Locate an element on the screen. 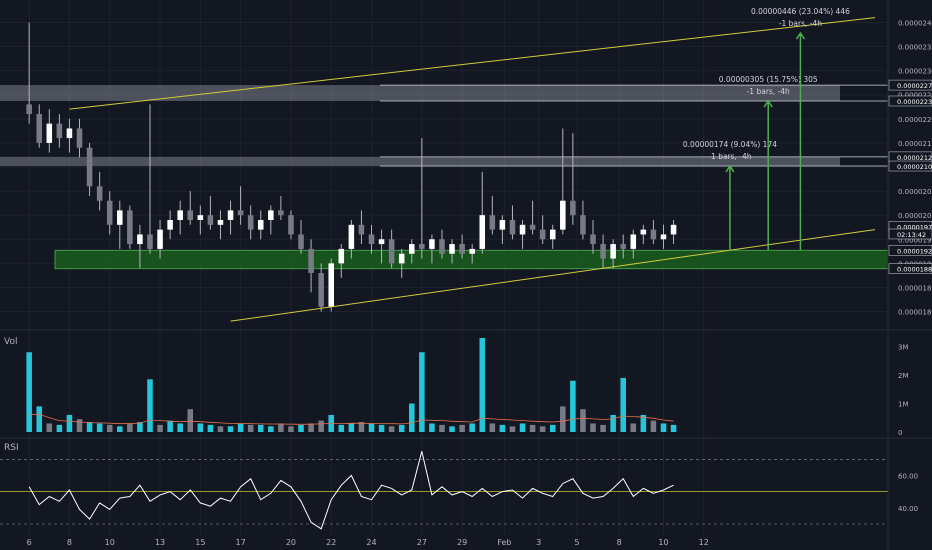  target-label: 0.00000446 (23.04%) 446 is located at coordinates (800, 11).